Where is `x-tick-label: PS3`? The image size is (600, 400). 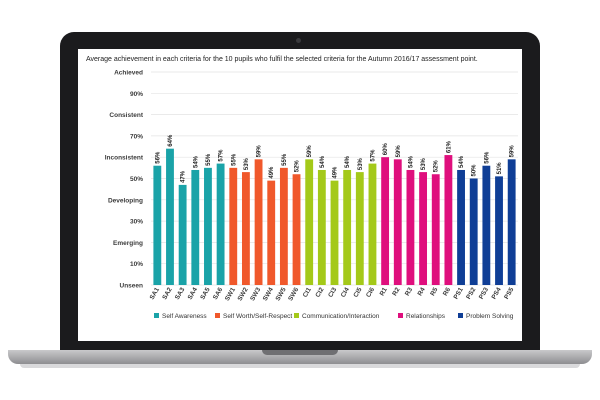
x-tick-label: PS3 is located at coordinates (484, 293).